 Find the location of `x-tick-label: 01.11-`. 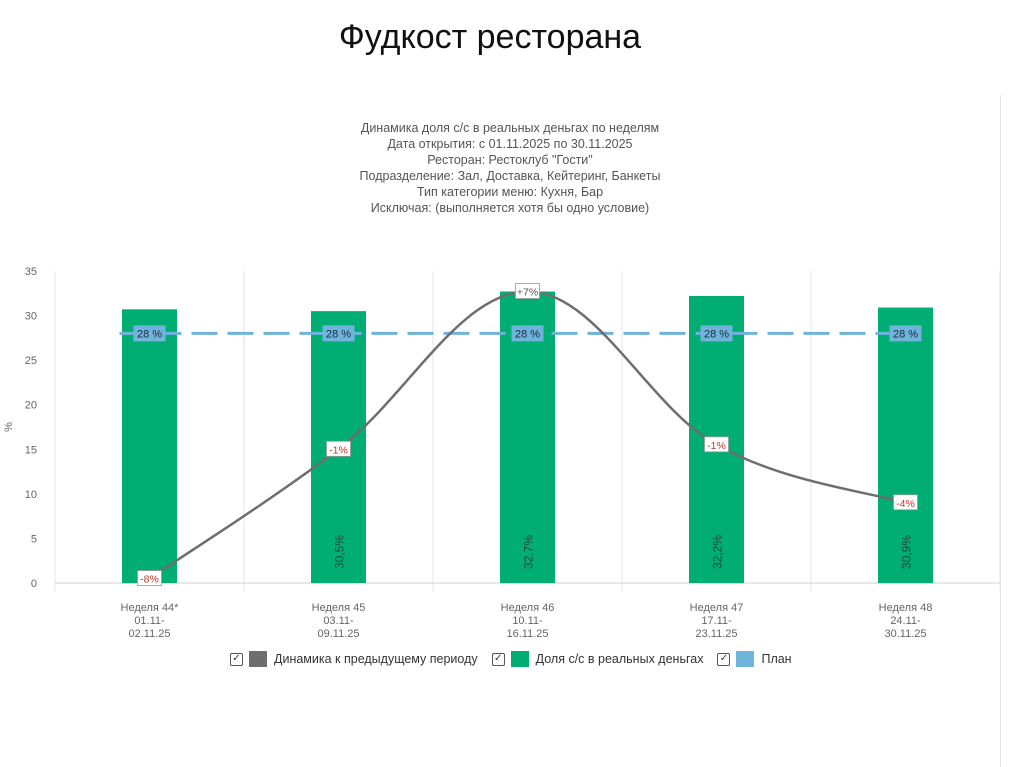

x-tick-label: 01.11- is located at coordinates (149, 621).